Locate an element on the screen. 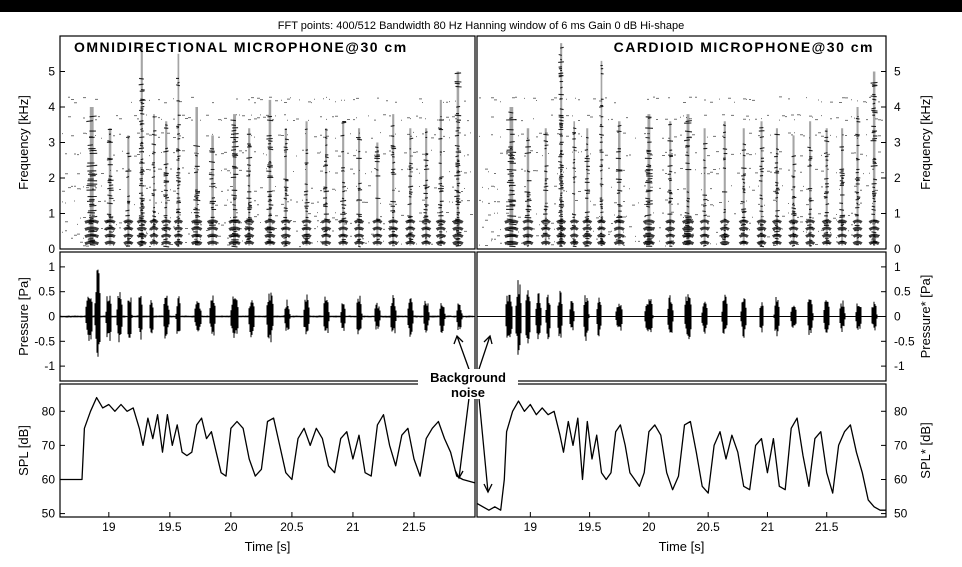 The image size is (962, 567). y-tick-label: 60 is located at coordinates (49, 479).